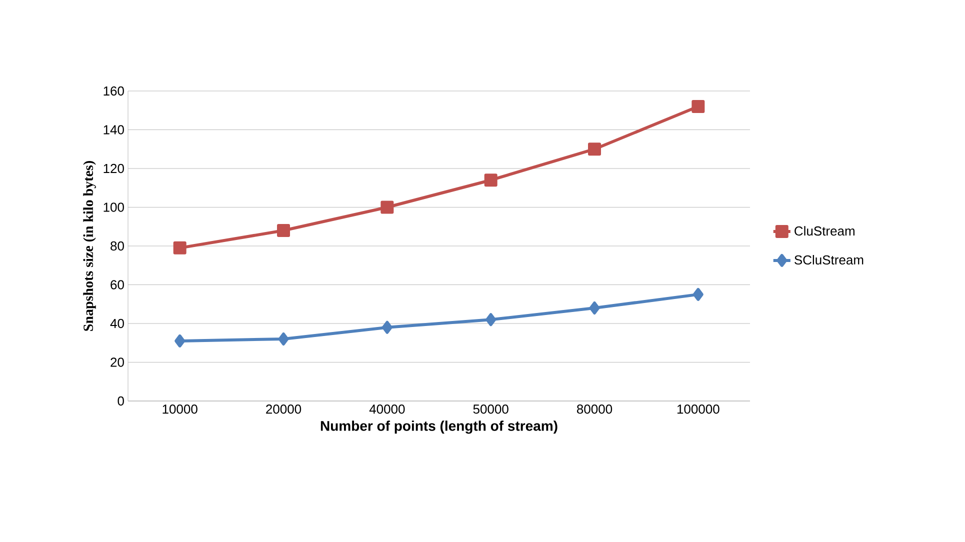  I want to click on x-axis-title: Number of points (length of stream), so click(439, 427).